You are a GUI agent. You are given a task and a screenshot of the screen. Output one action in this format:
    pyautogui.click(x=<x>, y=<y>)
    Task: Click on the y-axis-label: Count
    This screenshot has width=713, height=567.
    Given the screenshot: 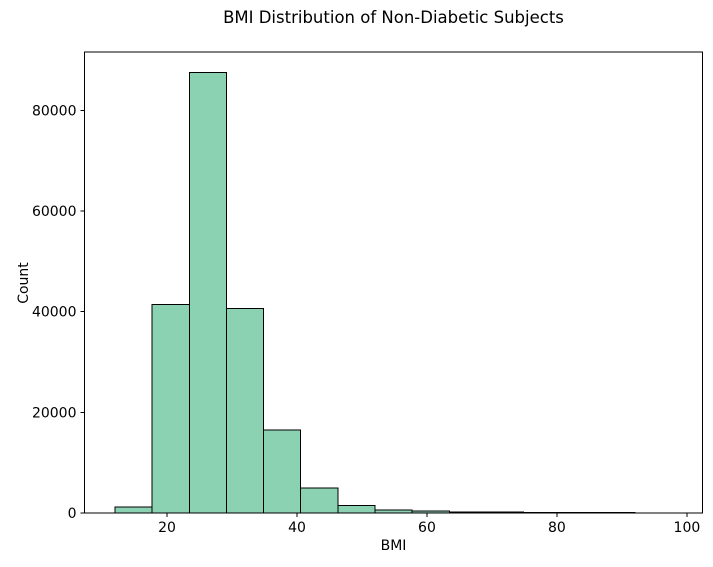 What is the action you would take?
    pyautogui.click(x=24, y=283)
    